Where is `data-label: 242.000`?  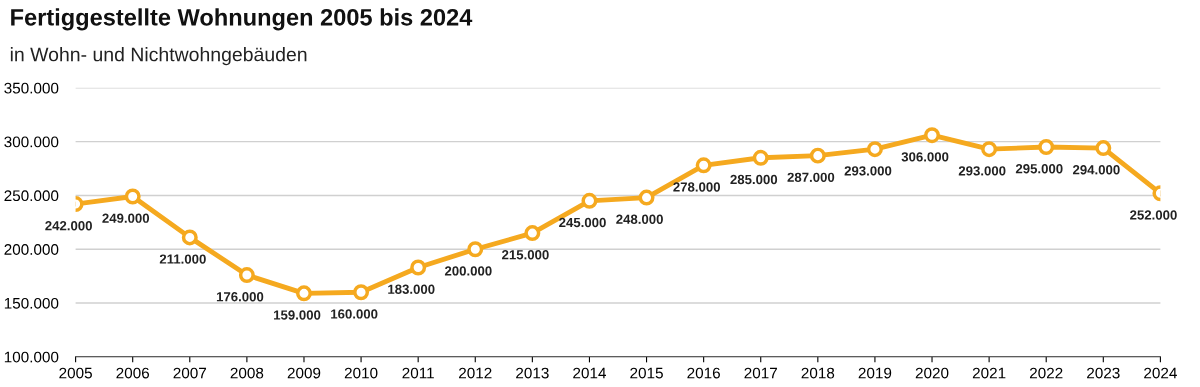
data-label: 242.000 is located at coordinates (68, 226).